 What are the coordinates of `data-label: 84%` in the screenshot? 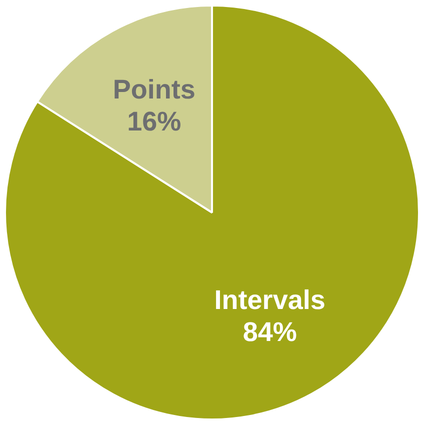 It's located at (269, 332).